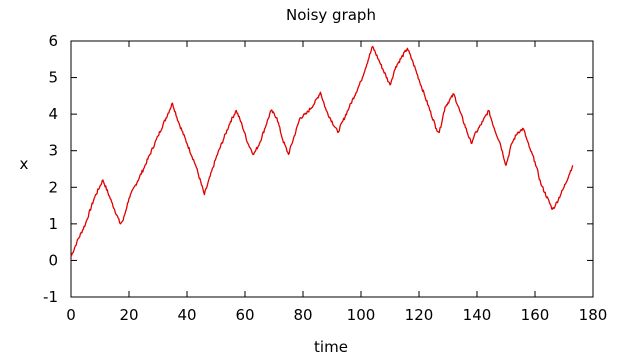  I want to click on x-tick-label: 140, so click(477, 315).